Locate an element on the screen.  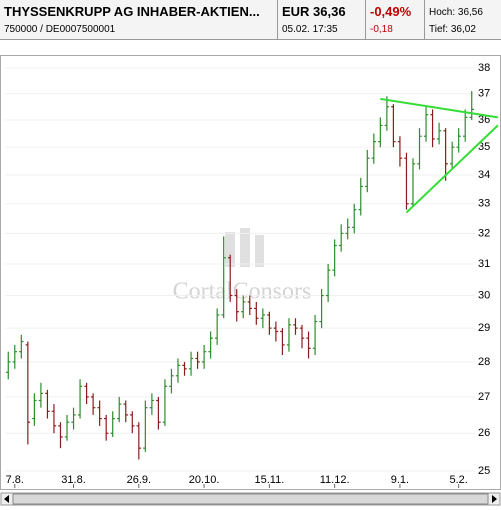
y-tick-label: 36 is located at coordinates (484, 120).